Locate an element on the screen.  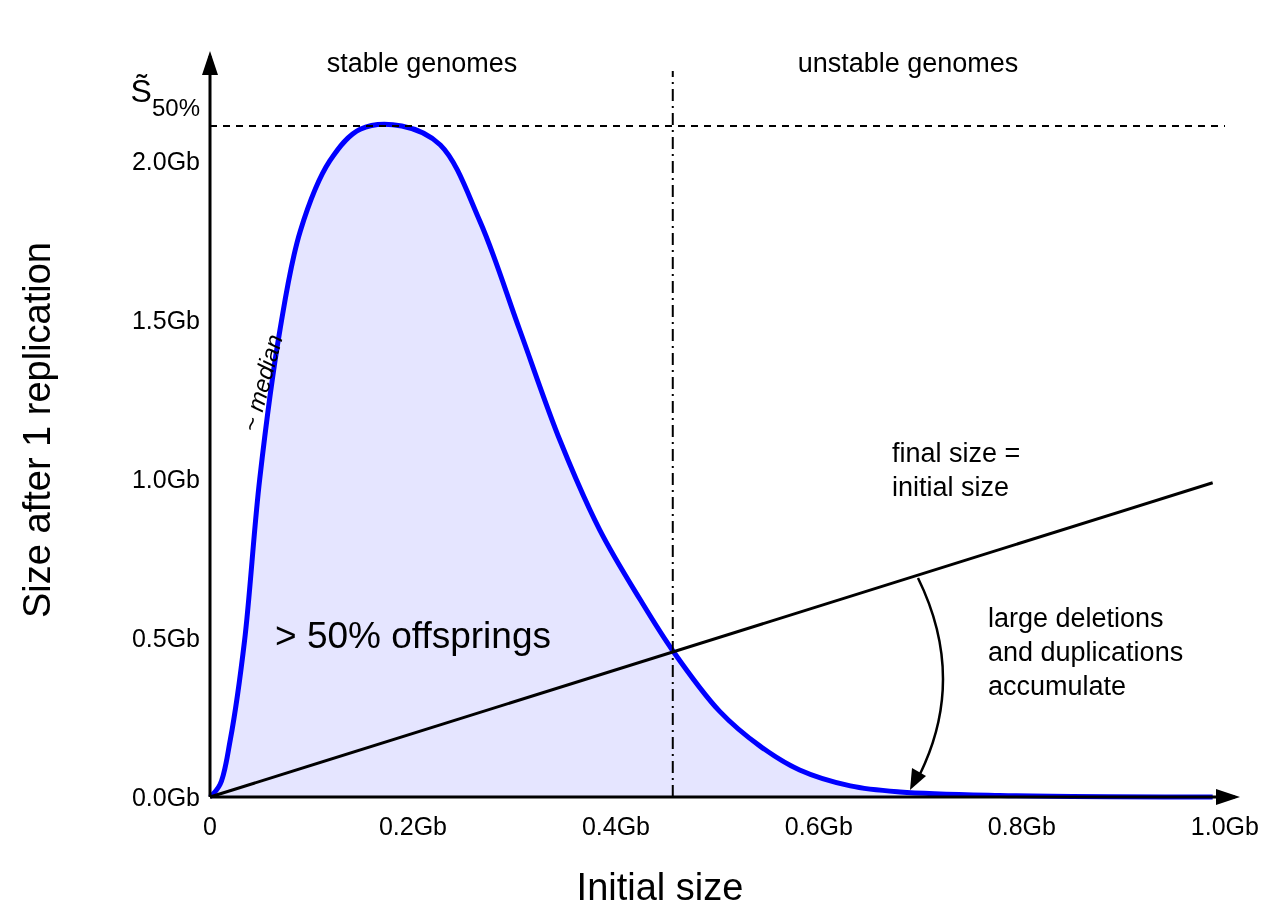
x-tick-label: 0.8Gb is located at coordinates (1021, 826).